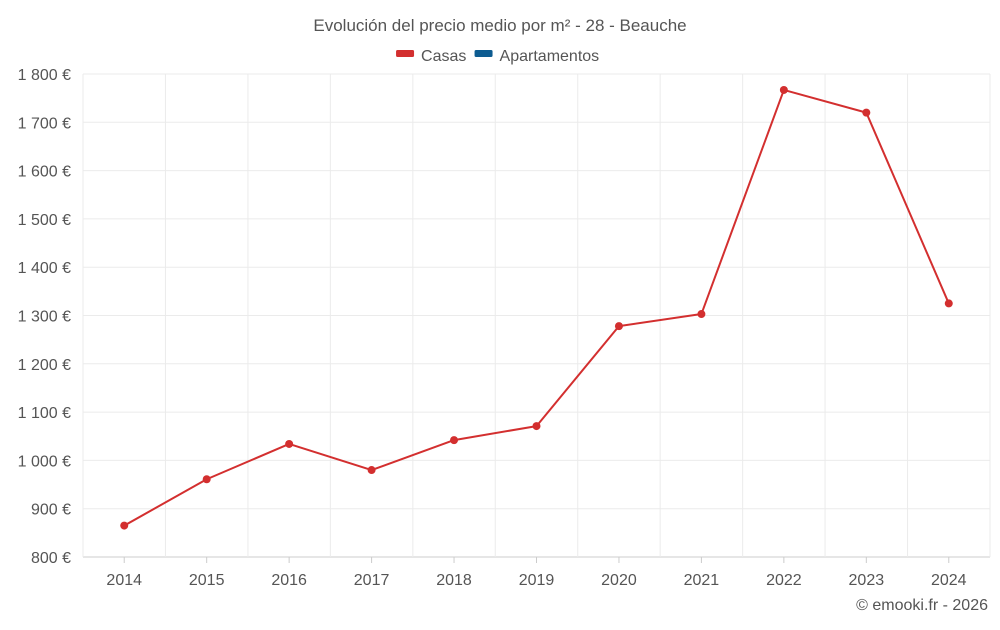 The image size is (1000, 630). Describe the element at coordinates (207, 580) in the screenshot. I see `x-tick-label: 2015` at that location.